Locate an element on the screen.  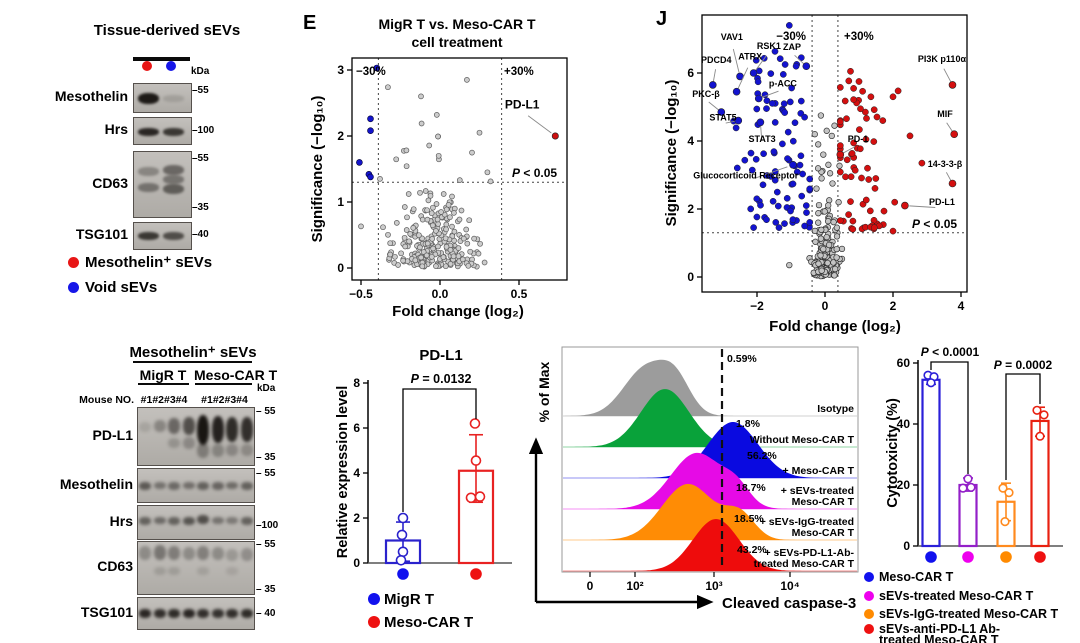
series-label: Meso-CAR T is located at coordinates (823, 533).